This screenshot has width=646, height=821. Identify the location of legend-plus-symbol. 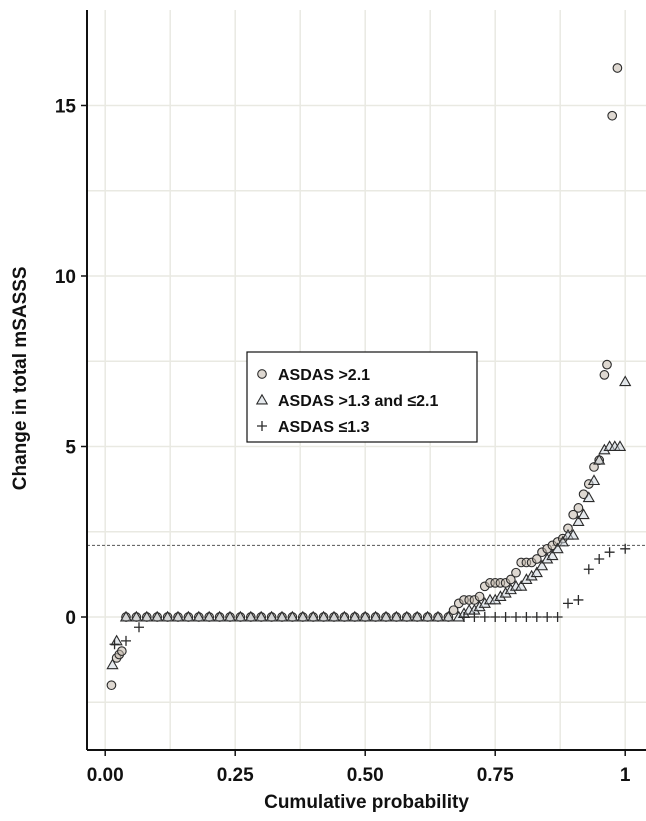
(262, 426).